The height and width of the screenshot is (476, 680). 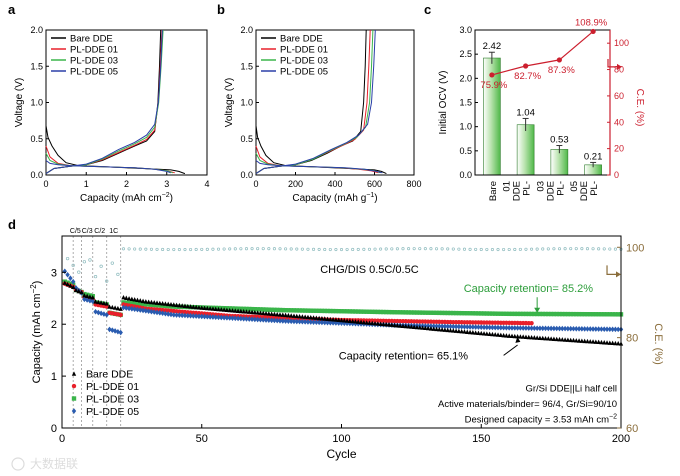 What do you see at coordinates (632, 339) in the screenshot?
I see `y2-tick-label: 80` at bounding box center [632, 339].